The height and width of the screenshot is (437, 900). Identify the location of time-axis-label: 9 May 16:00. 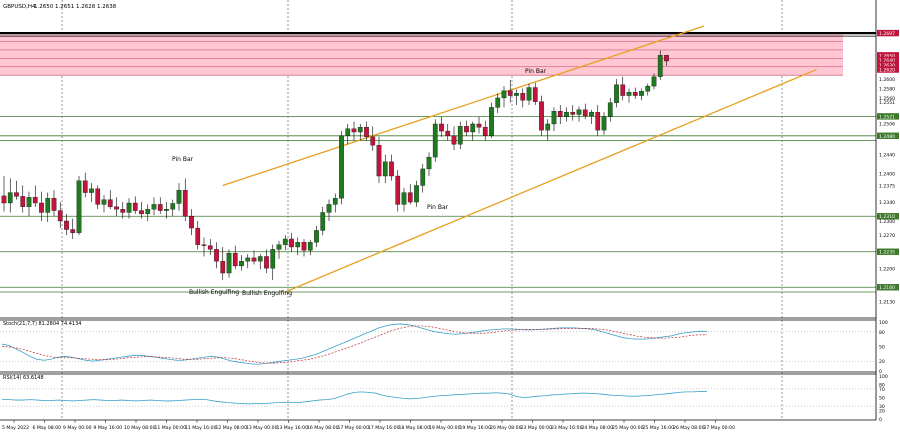
(108, 428).